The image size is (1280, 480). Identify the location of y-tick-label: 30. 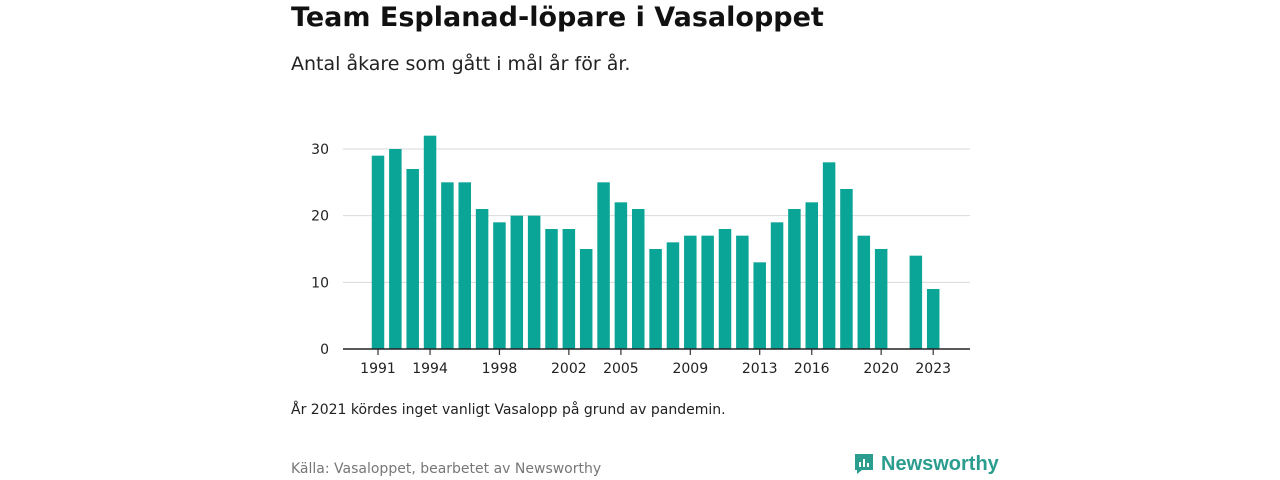
(320, 150).